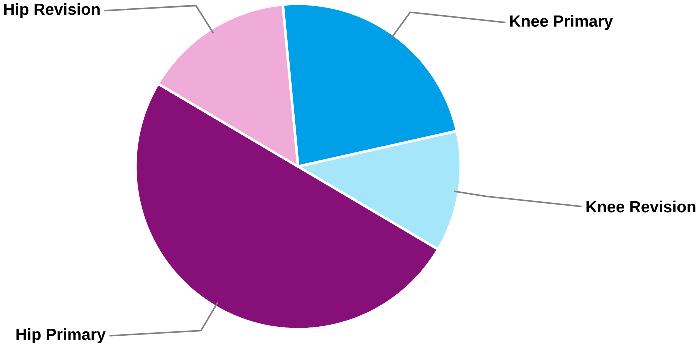 This screenshot has width=700, height=347. I want to click on slice-label: Hip Revision, so click(52, 10).